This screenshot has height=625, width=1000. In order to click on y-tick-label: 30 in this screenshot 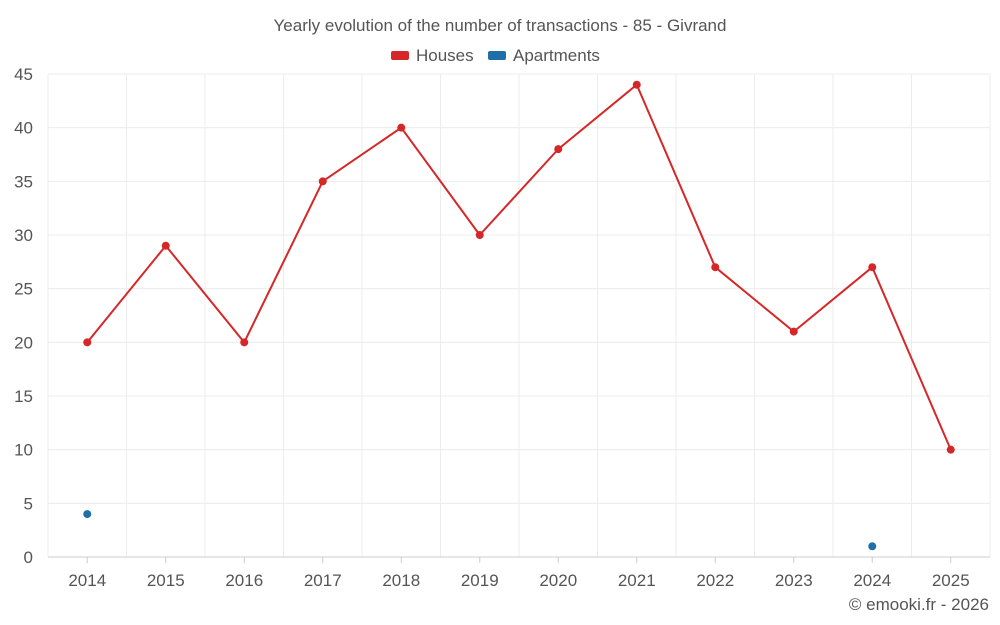, I will do `click(23, 235)`.